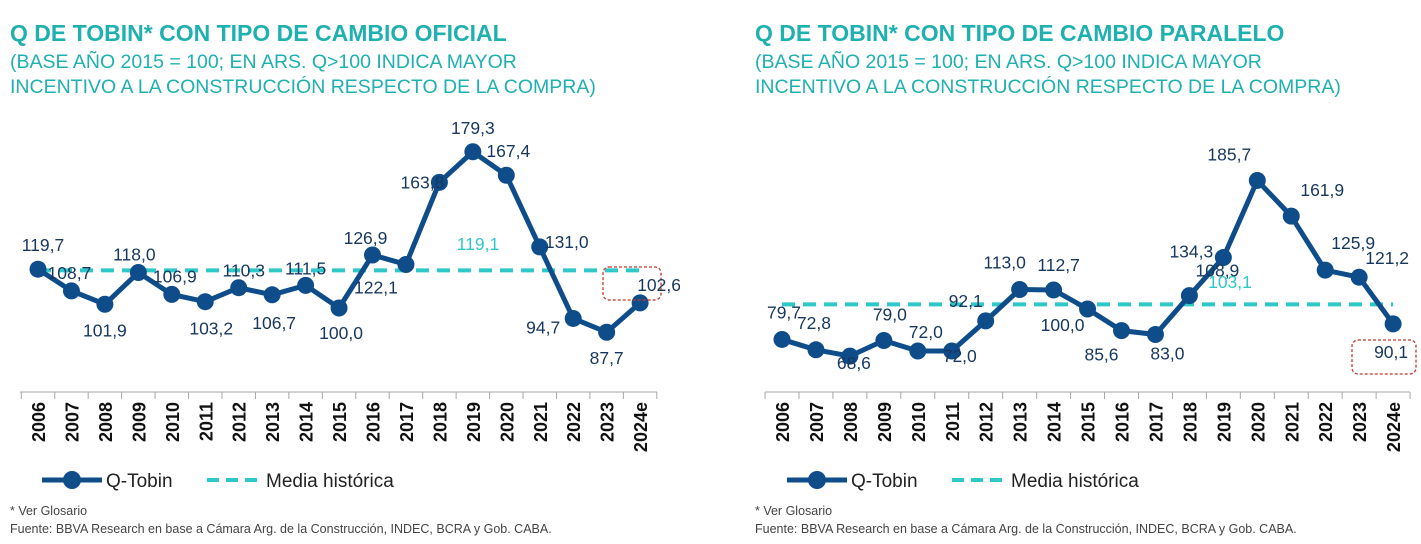 This screenshot has width=1421, height=544. I want to click on data-label: 185,7, so click(1229, 154).